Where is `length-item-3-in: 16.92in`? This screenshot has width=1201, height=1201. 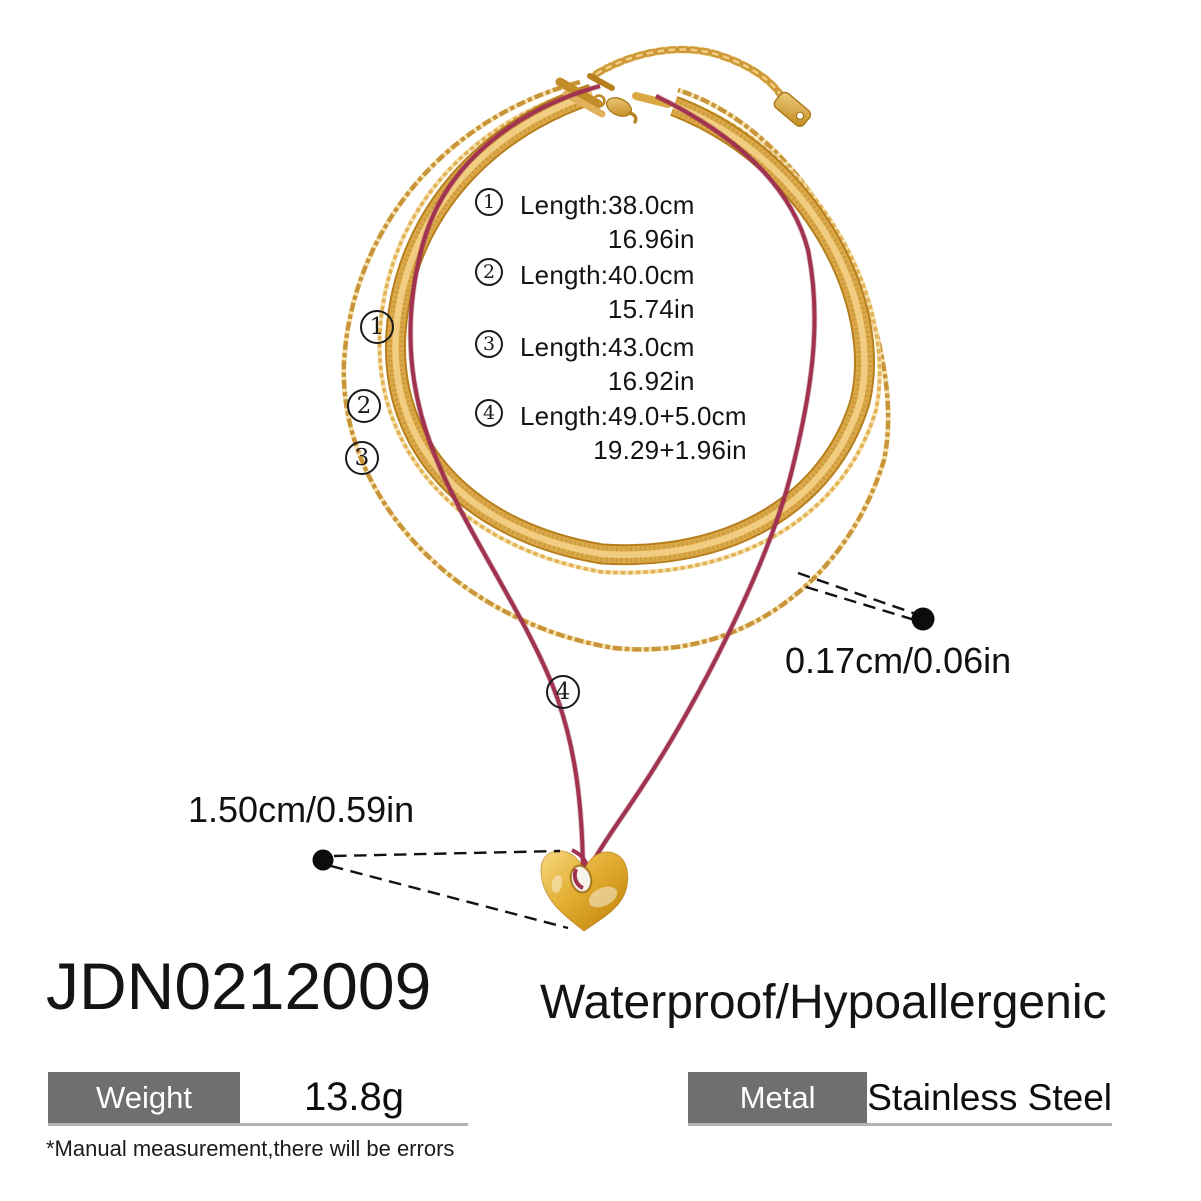
length-item-3-in: 16.92in is located at coordinates (651, 381).